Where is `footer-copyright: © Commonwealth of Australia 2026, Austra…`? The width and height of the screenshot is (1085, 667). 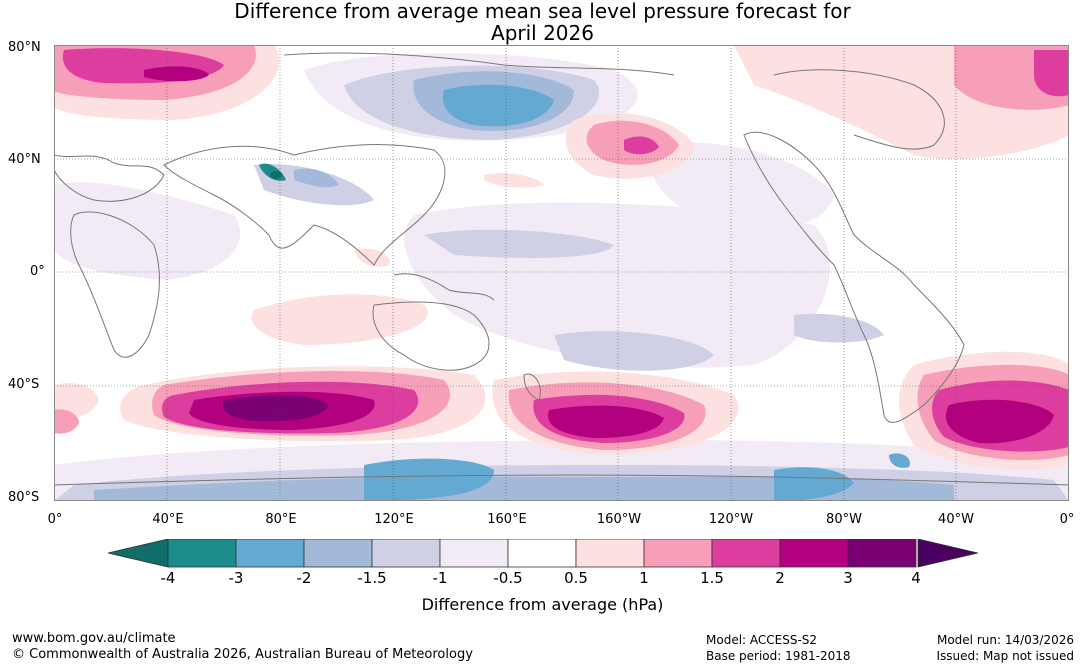
footer-copyright: © Commonwealth of Australia 2026, Austra… is located at coordinates (242, 654).